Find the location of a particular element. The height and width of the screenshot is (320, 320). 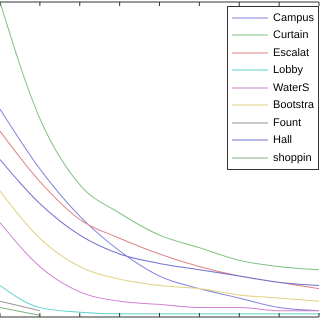

legend-label: Campus is located at coordinates (293, 18).